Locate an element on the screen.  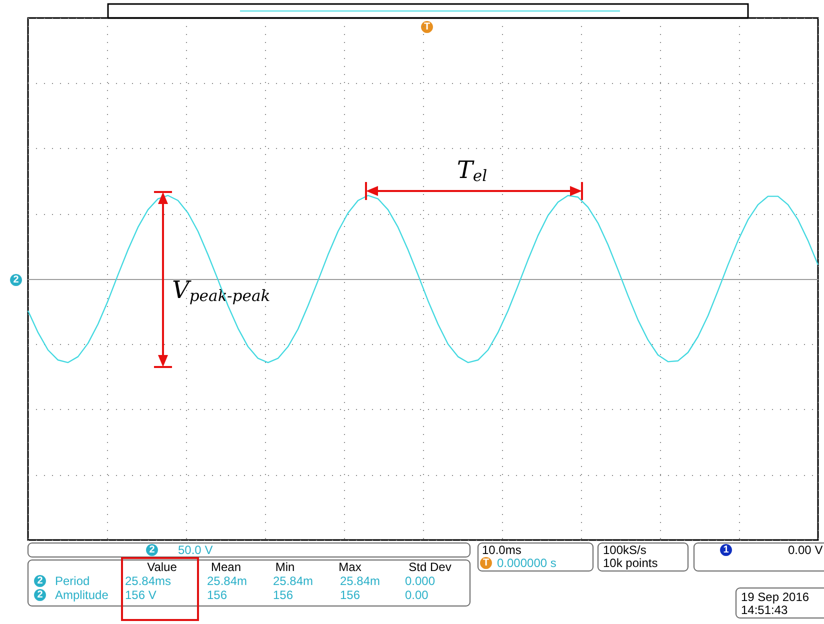
text: Min is located at coordinates (285, 567).